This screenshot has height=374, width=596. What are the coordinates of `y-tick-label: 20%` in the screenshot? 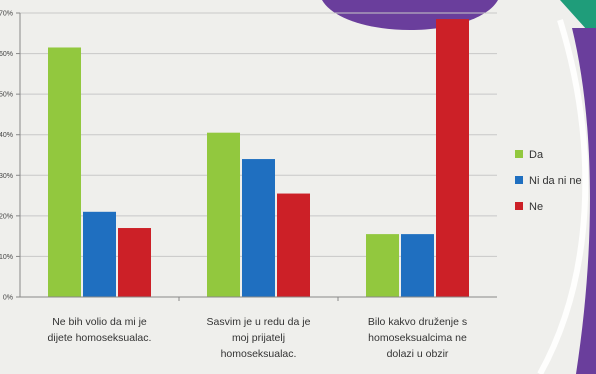 It's located at (6, 216).